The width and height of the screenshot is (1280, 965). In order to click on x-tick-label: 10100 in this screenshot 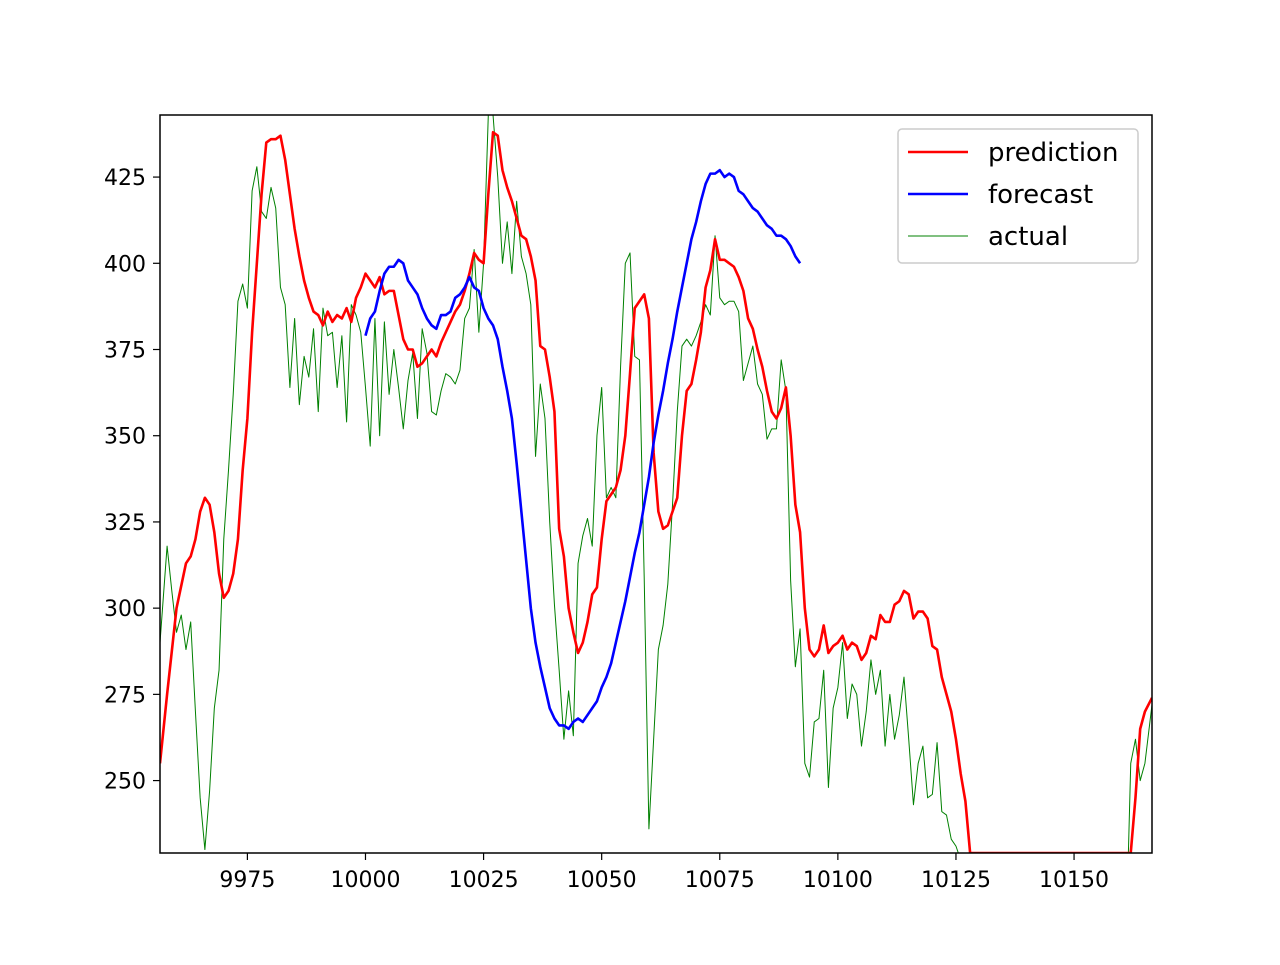, I will do `click(838, 880)`.